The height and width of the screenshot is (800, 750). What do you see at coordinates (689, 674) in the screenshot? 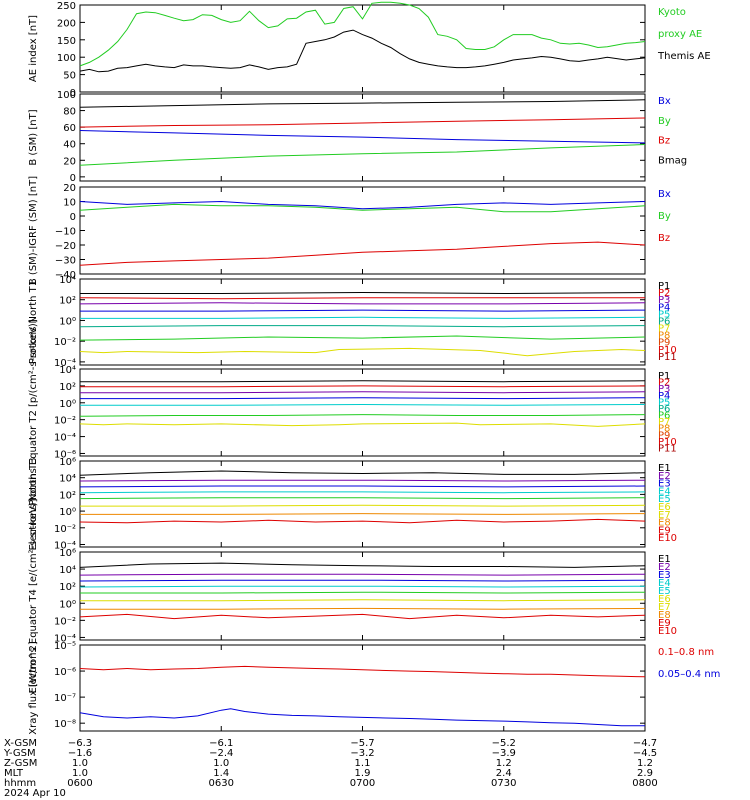
I see `legend-entry: 0.05–0.4 nm` at bounding box center [689, 674].